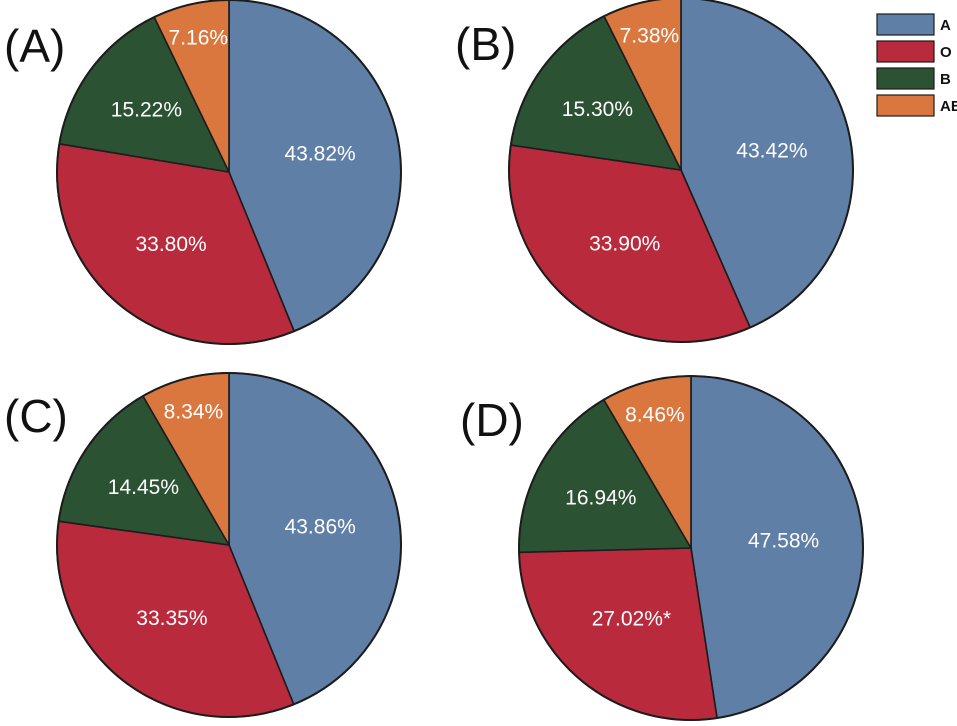 This screenshot has height=726, width=957. Describe the element at coordinates (600, 497) in the screenshot. I see `slice-label-b: 16.94%` at that location.